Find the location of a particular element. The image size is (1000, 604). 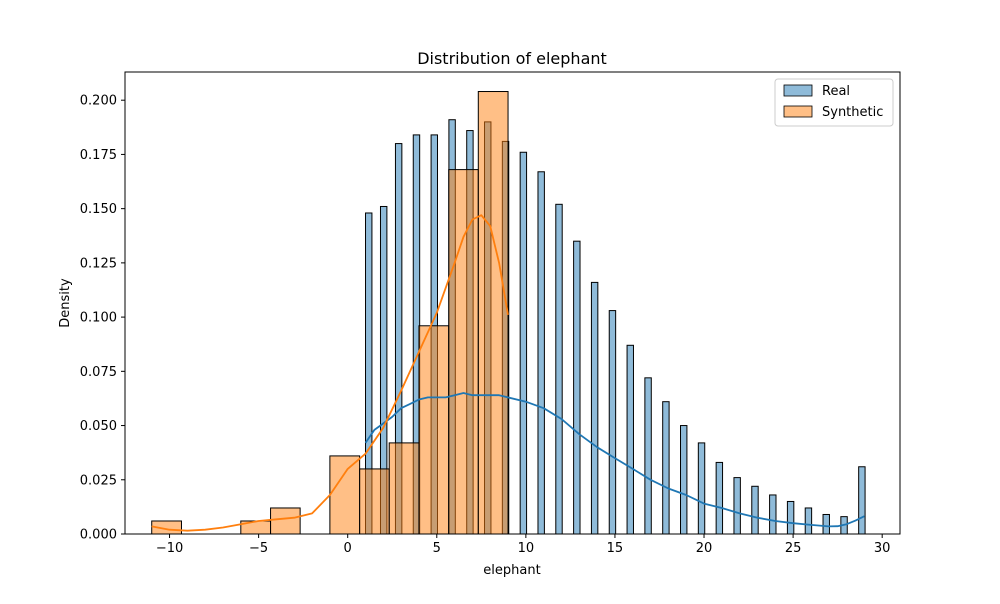

y-tick-label: 0.000 is located at coordinates (98, 535).